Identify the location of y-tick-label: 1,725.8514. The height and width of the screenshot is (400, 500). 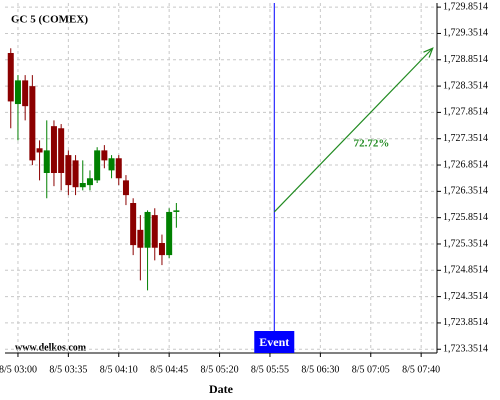
(465, 217).